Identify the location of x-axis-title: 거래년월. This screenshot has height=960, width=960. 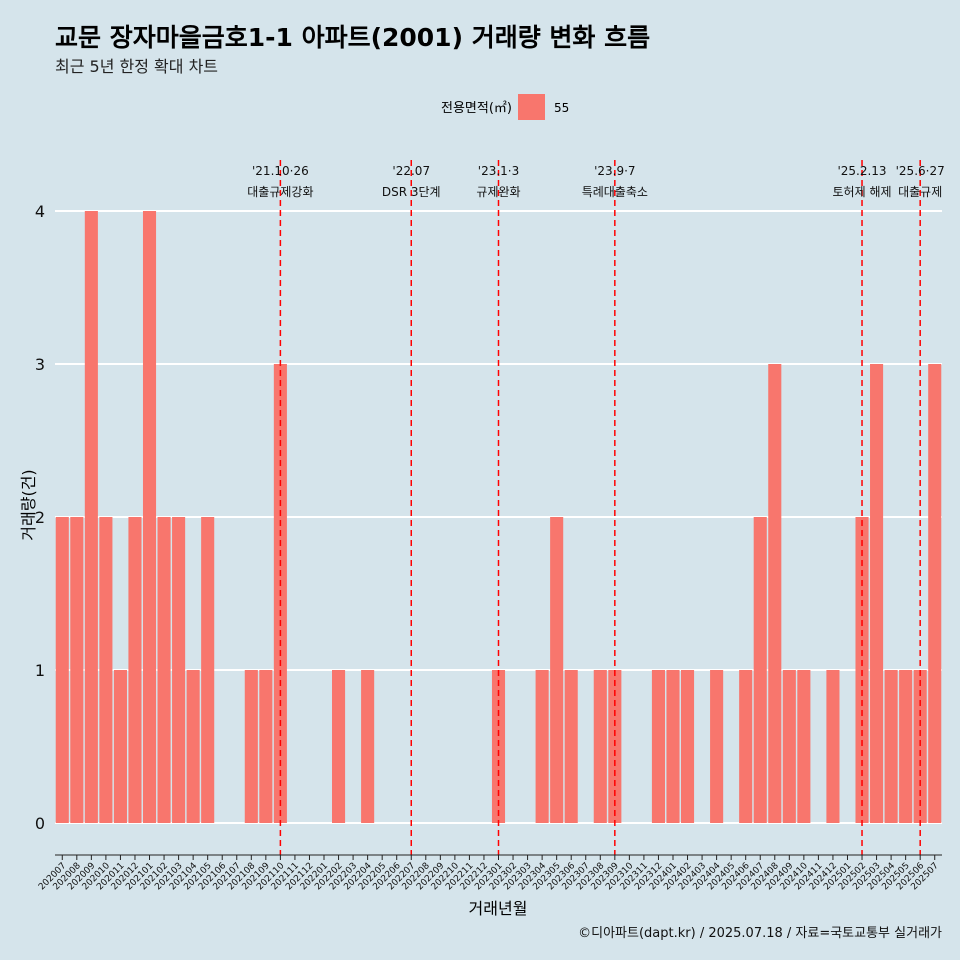
(498, 908).